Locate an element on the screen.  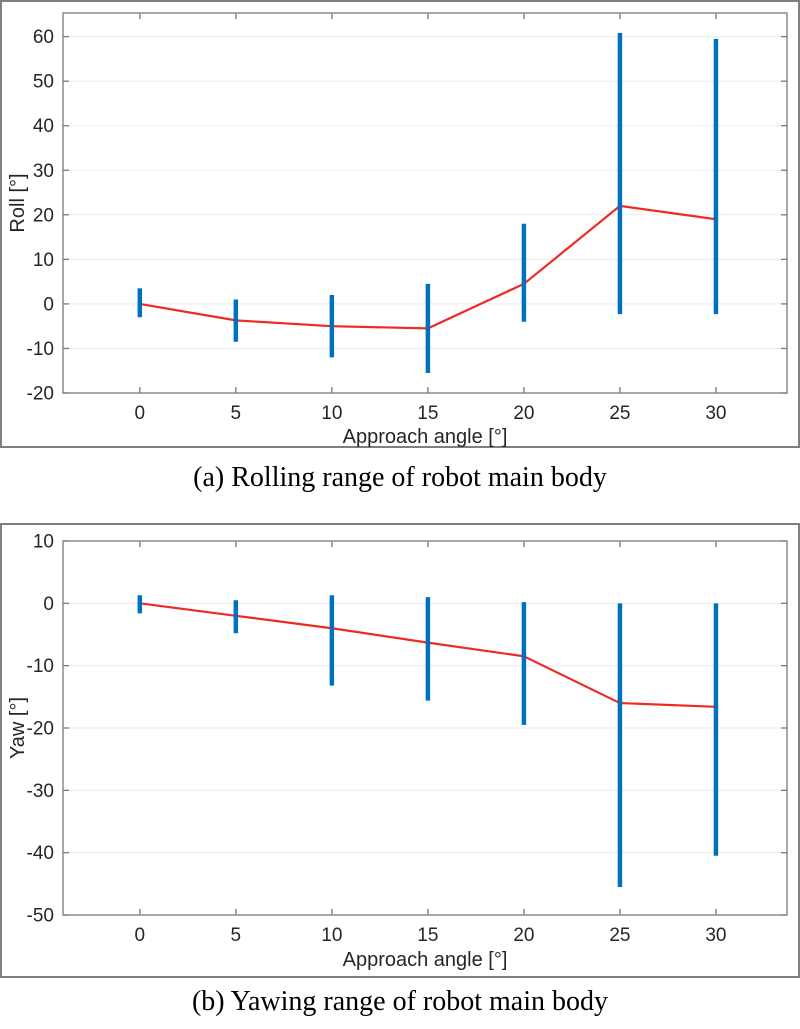
caption-yaw-figure: (b) Yawing range of robot main body is located at coordinates (400, 1001).